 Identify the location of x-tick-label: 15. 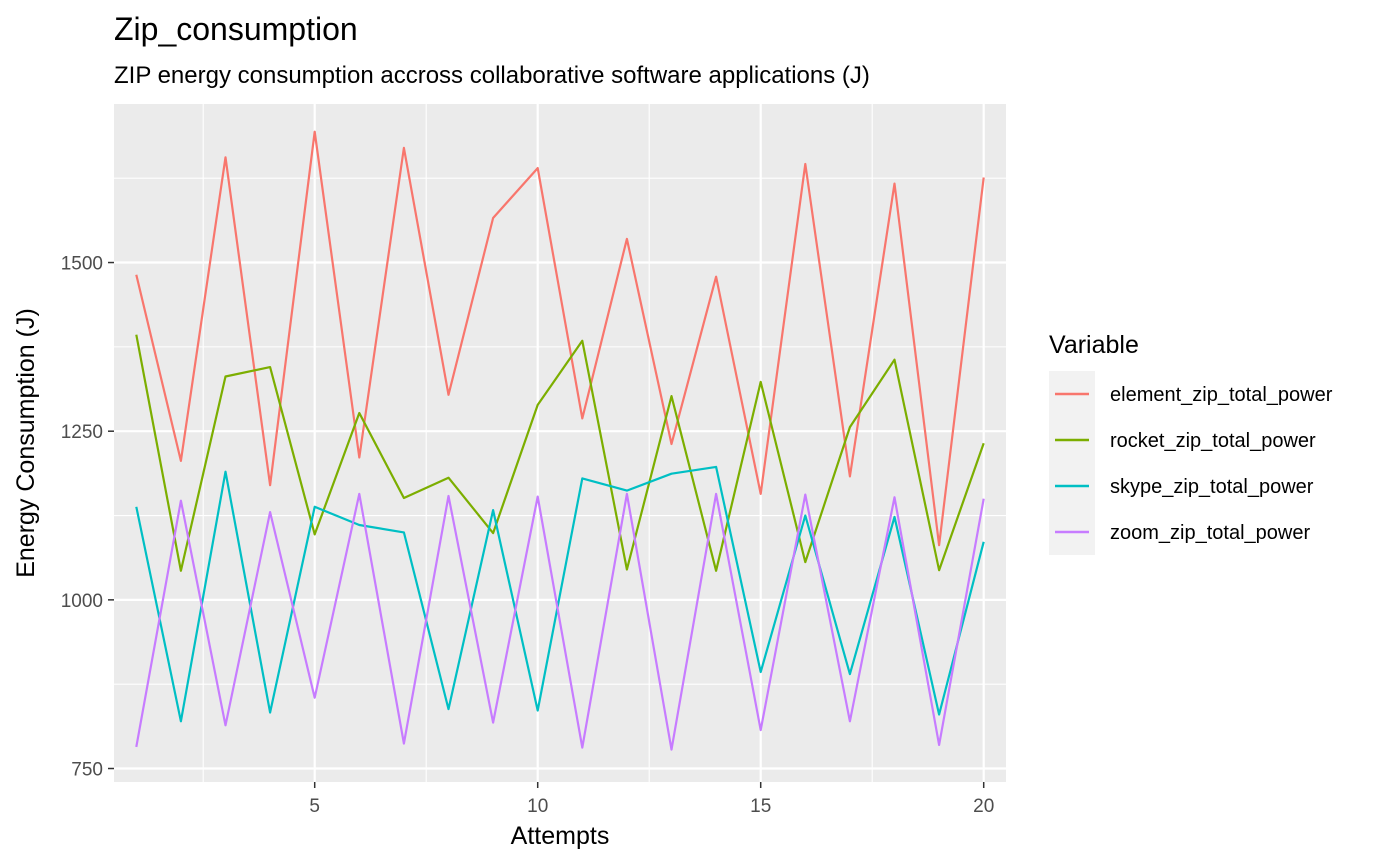
(760, 806).